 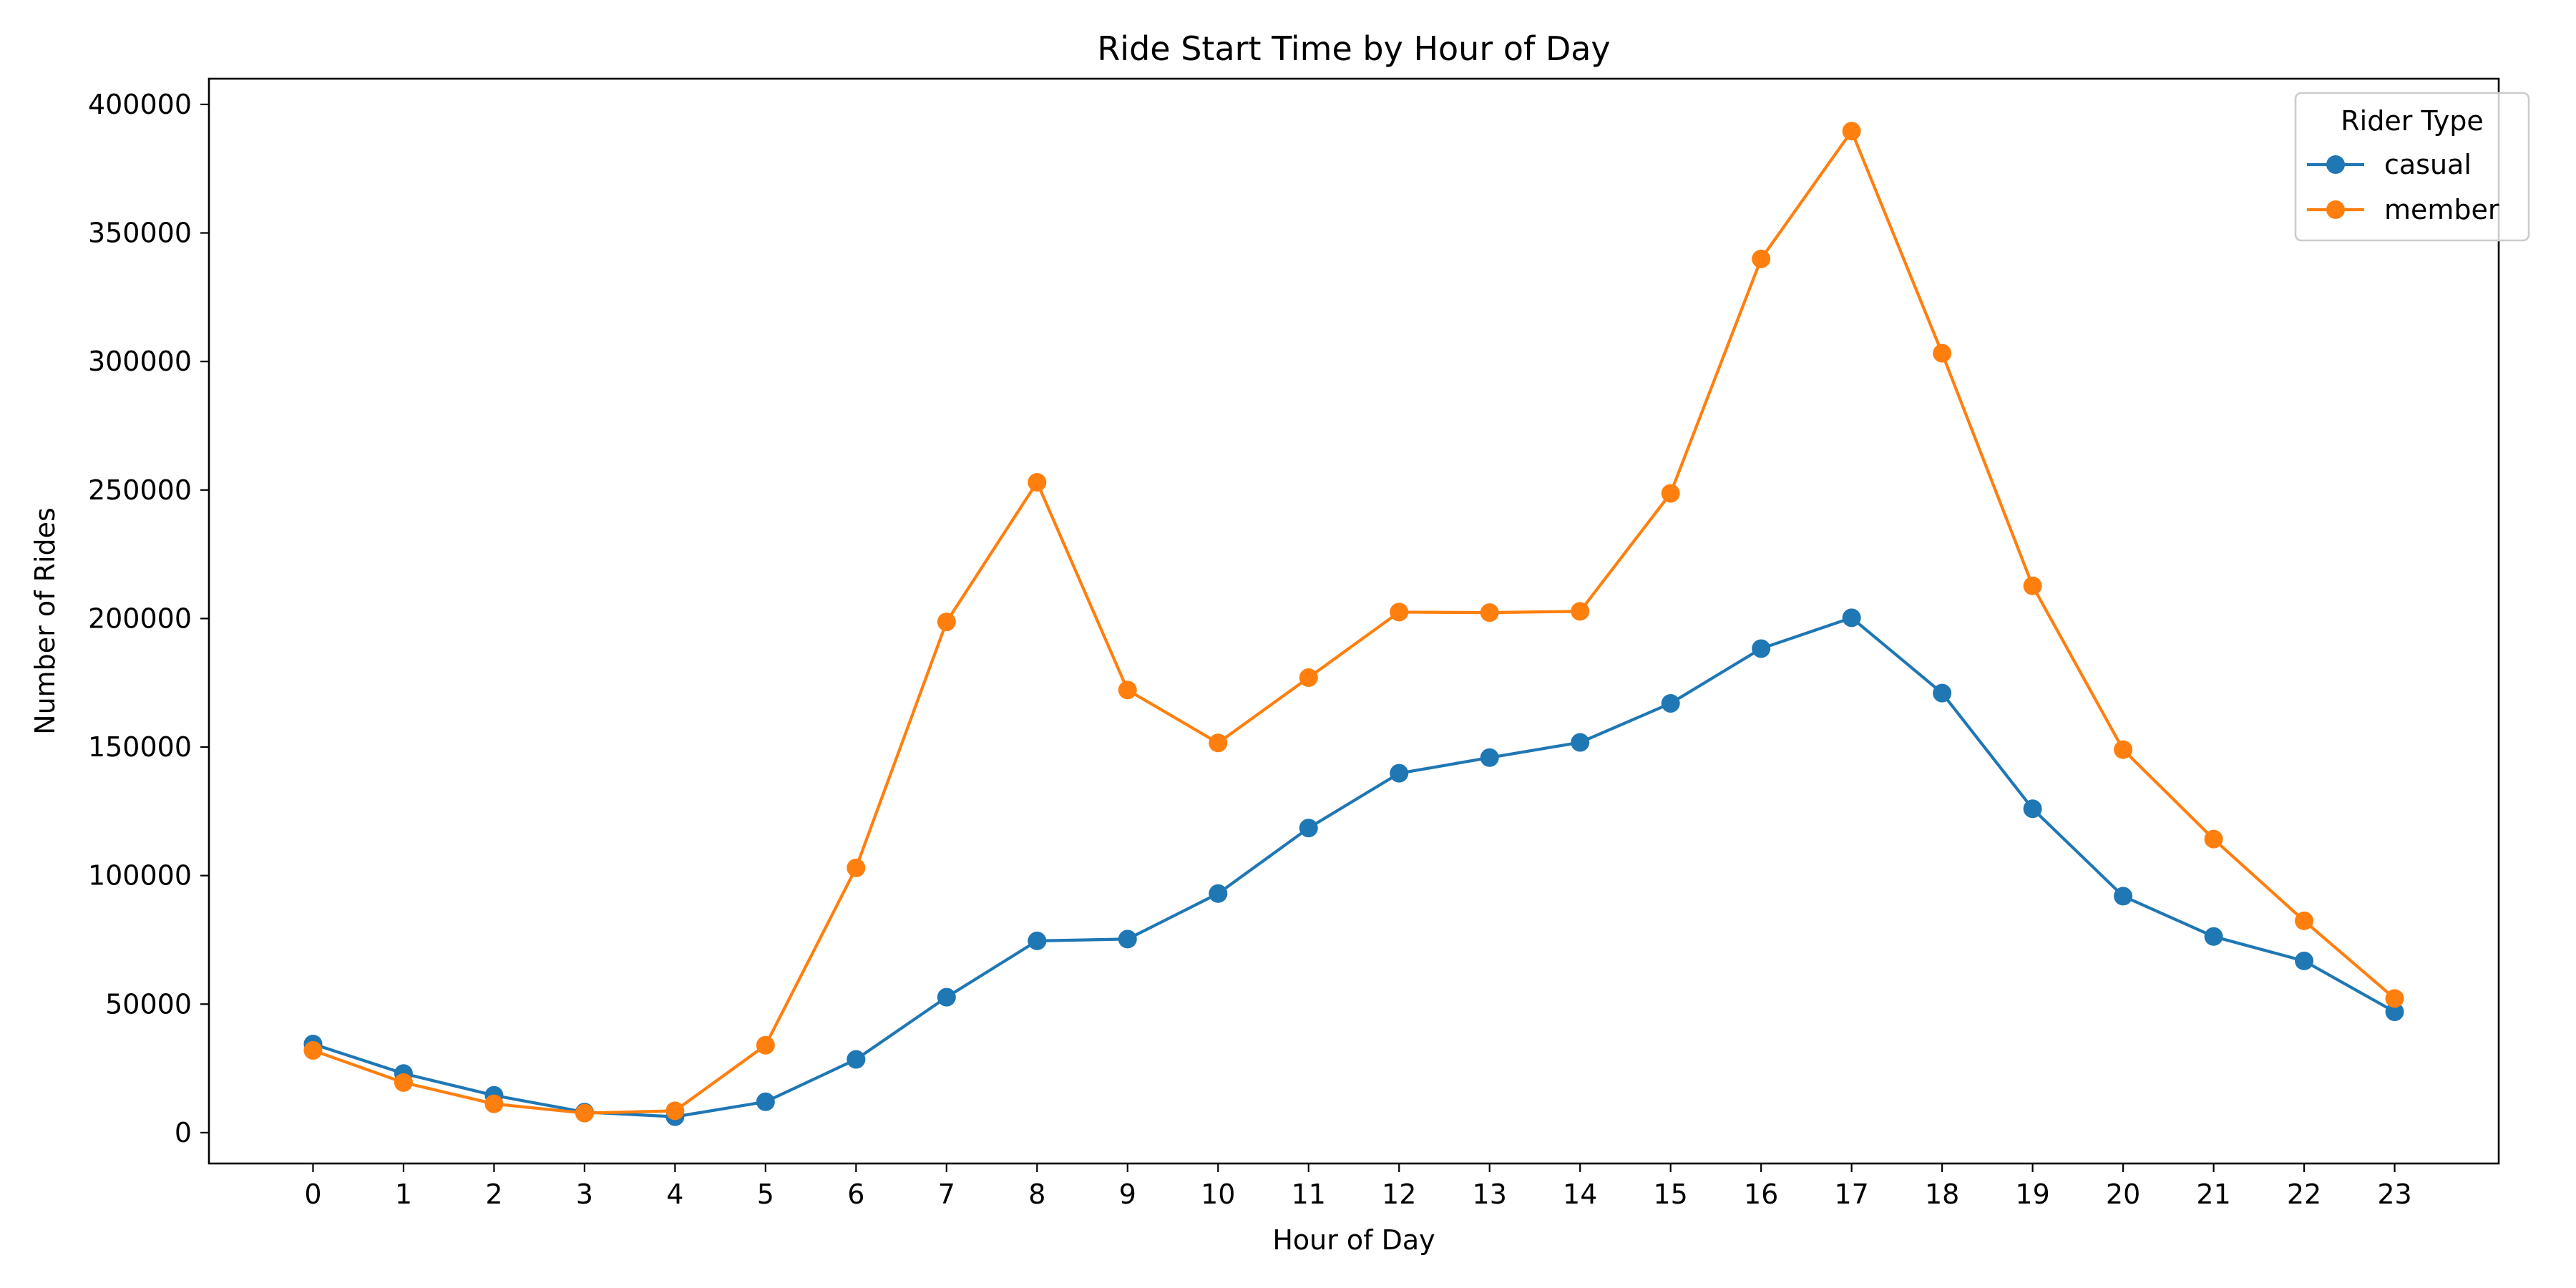 What do you see at coordinates (403, 1194) in the screenshot?
I see `x-tick-label: 1` at bounding box center [403, 1194].